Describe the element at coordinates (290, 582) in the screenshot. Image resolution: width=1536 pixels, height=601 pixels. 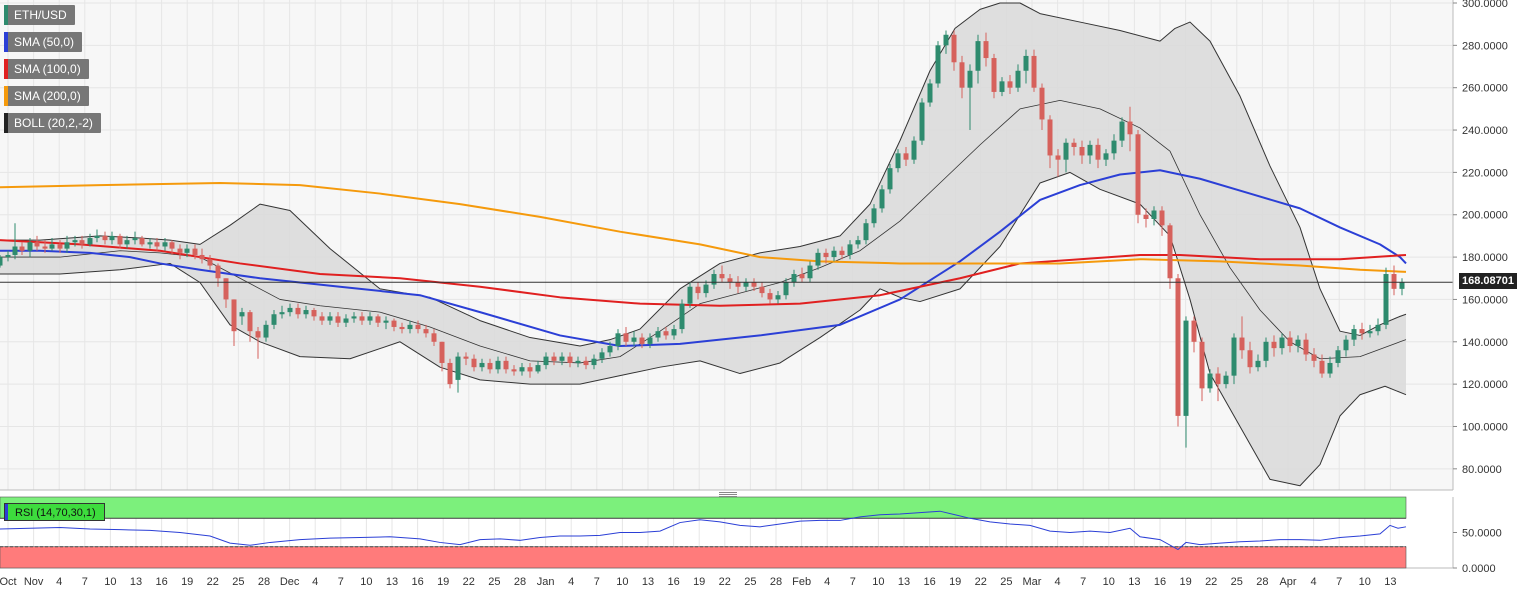
I see `x-tick-label: Dec` at that location.